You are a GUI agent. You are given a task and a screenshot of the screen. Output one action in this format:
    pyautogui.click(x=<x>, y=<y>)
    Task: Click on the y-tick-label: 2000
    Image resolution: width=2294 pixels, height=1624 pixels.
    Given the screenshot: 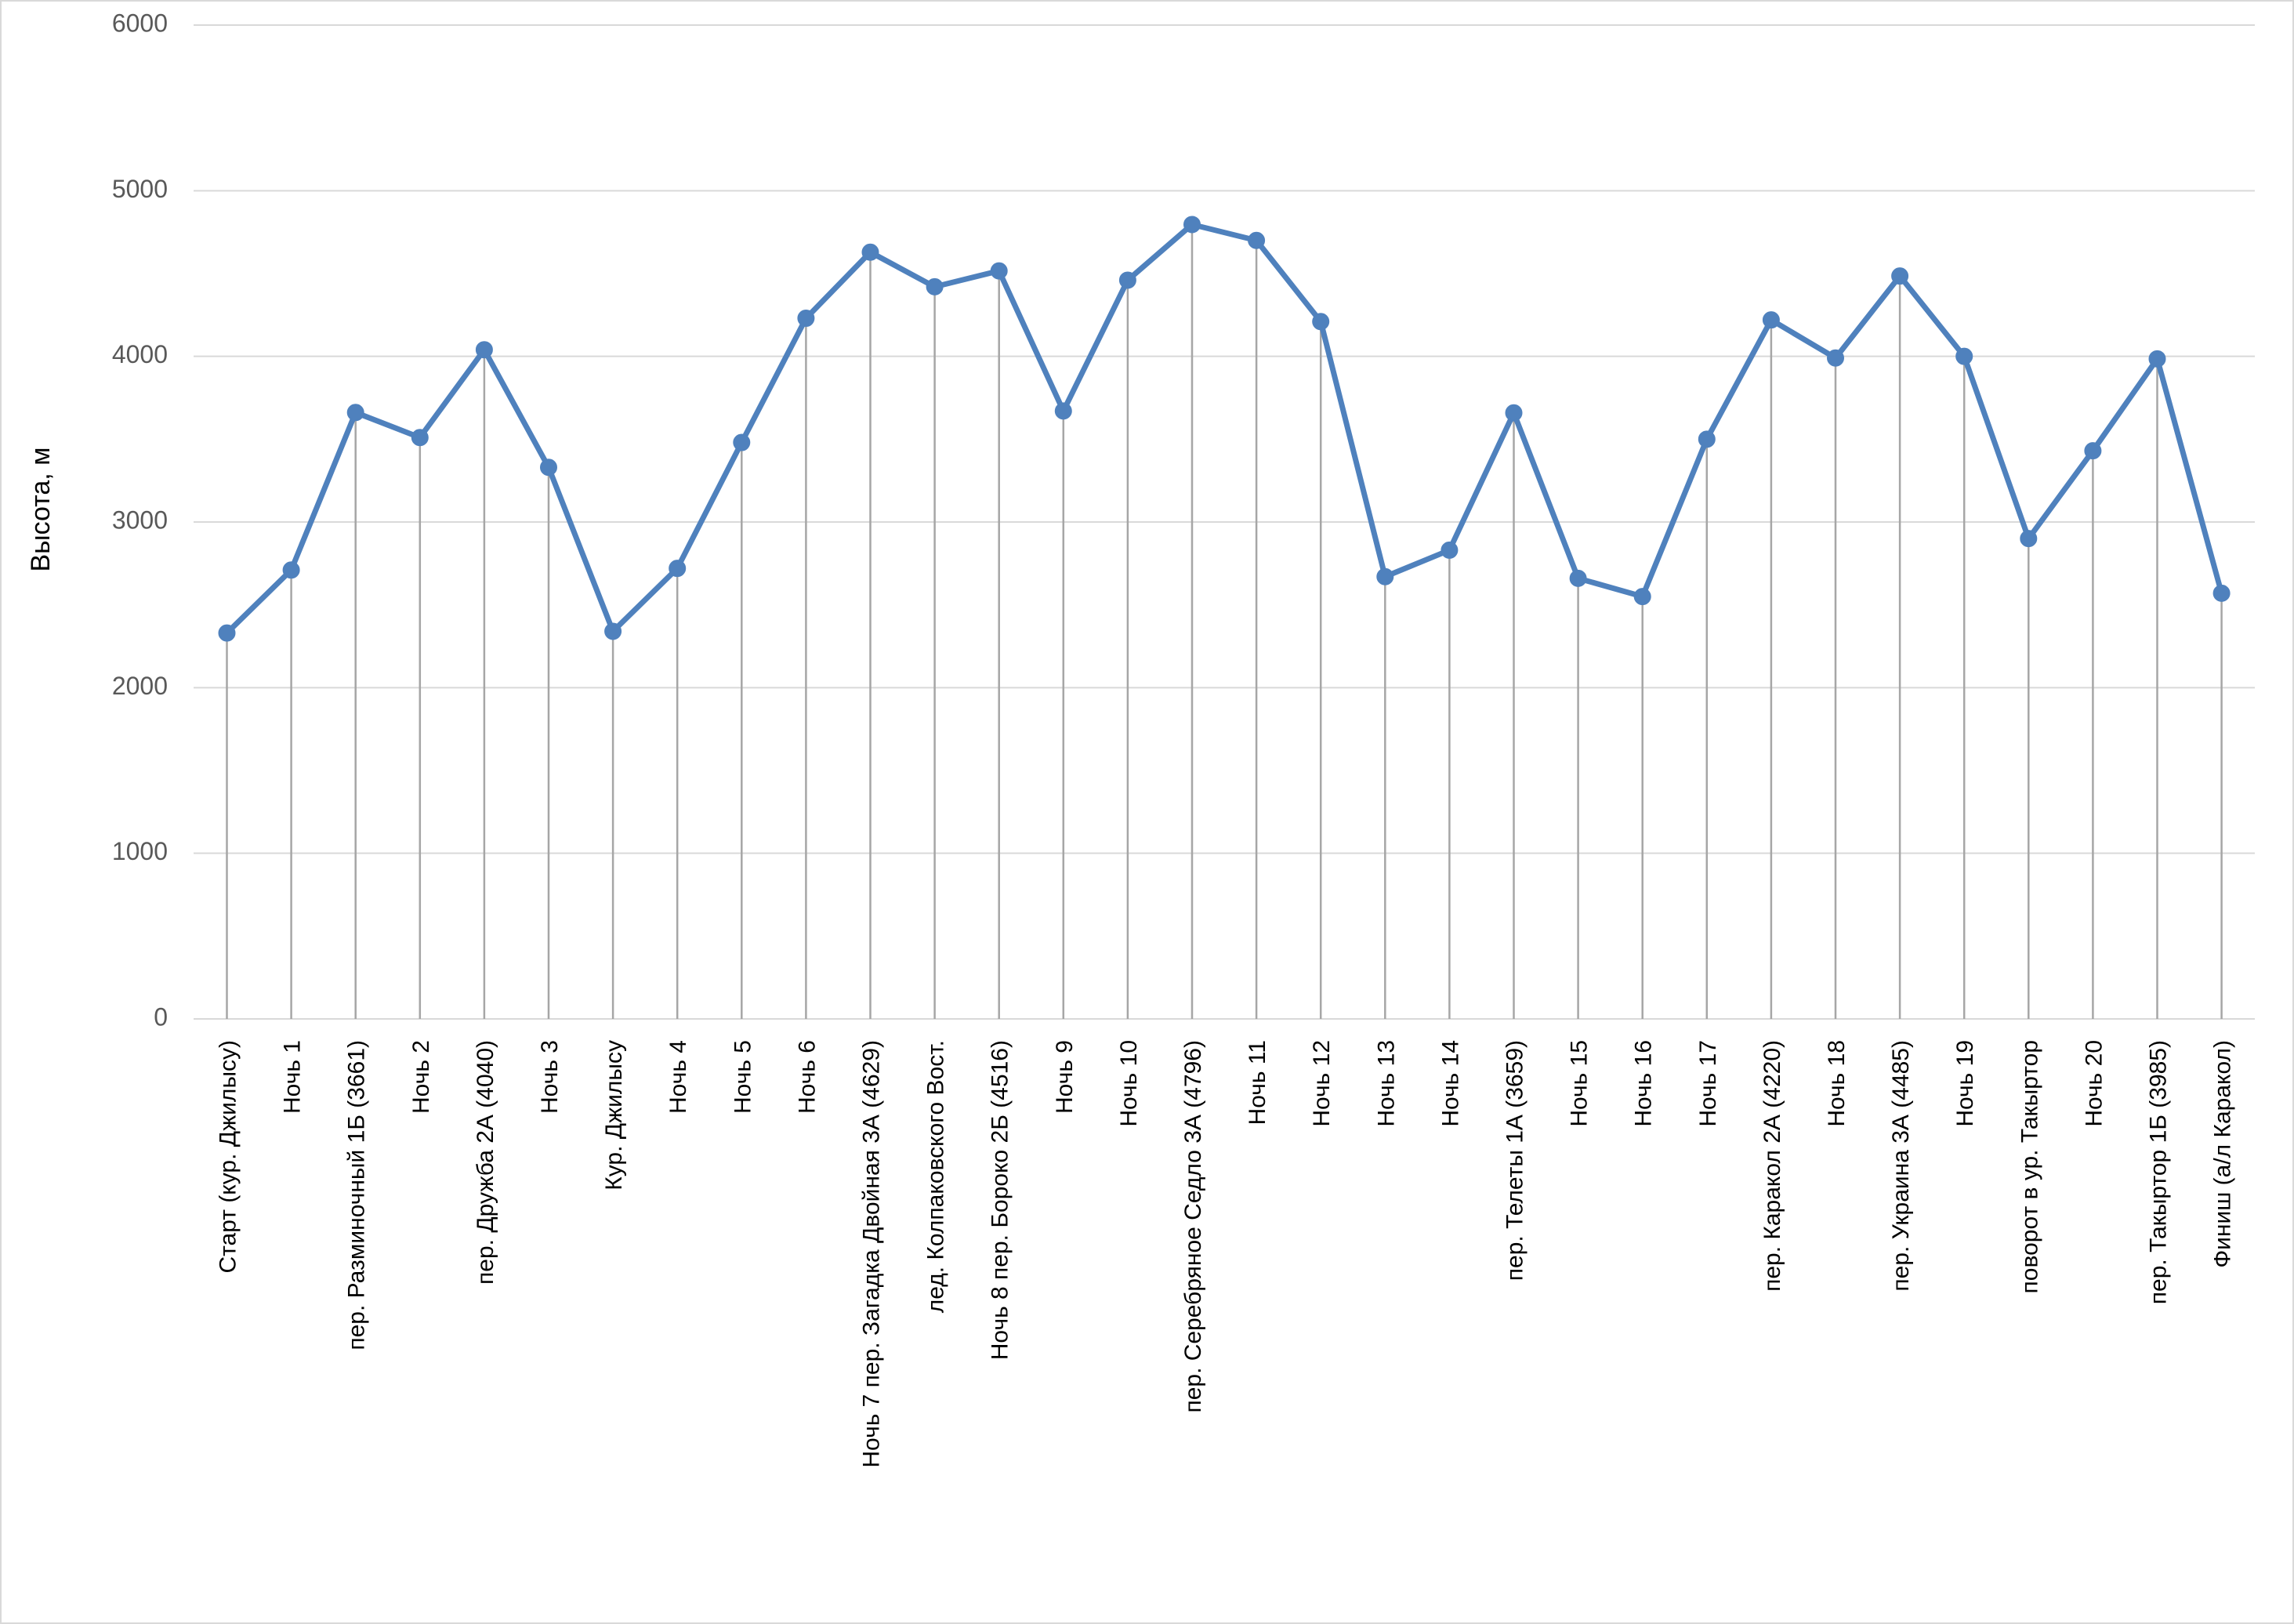 What is the action you would take?
    pyautogui.click(x=140, y=686)
    